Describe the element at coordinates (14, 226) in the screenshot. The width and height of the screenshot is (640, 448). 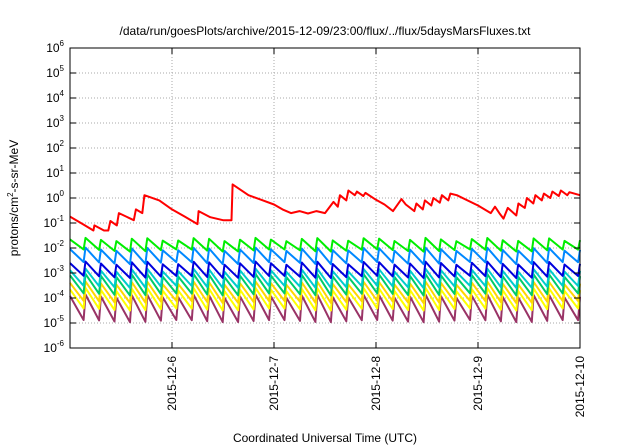
I see `y-axis-label-base: protons/cm` at that location.